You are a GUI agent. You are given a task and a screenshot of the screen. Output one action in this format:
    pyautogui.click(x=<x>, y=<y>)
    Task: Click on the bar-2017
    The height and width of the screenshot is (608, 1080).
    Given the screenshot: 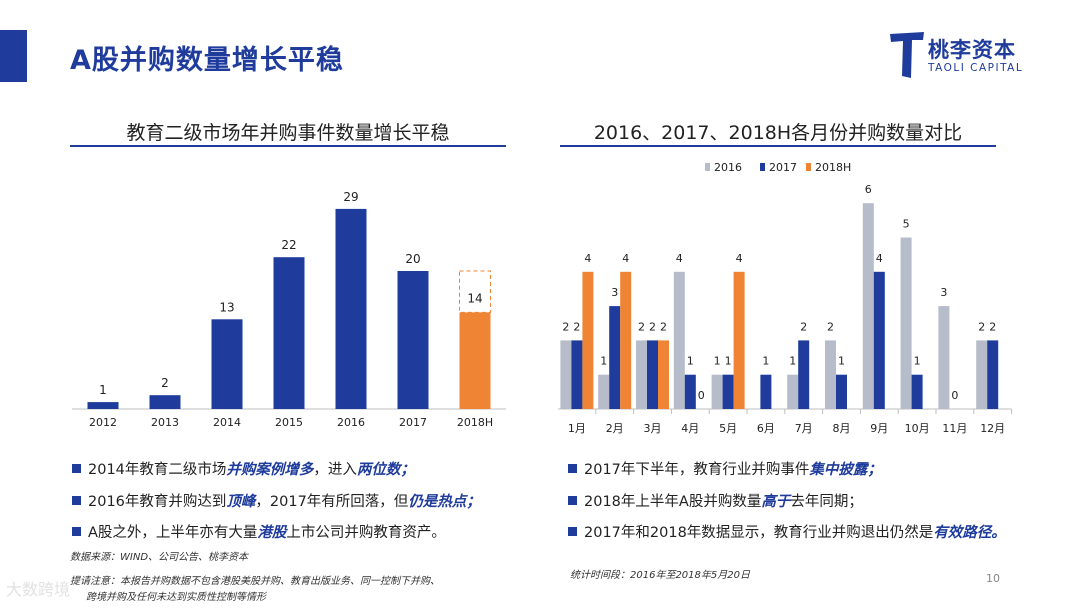 What is the action you would take?
    pyautogui.click(x=413, y=340)
    